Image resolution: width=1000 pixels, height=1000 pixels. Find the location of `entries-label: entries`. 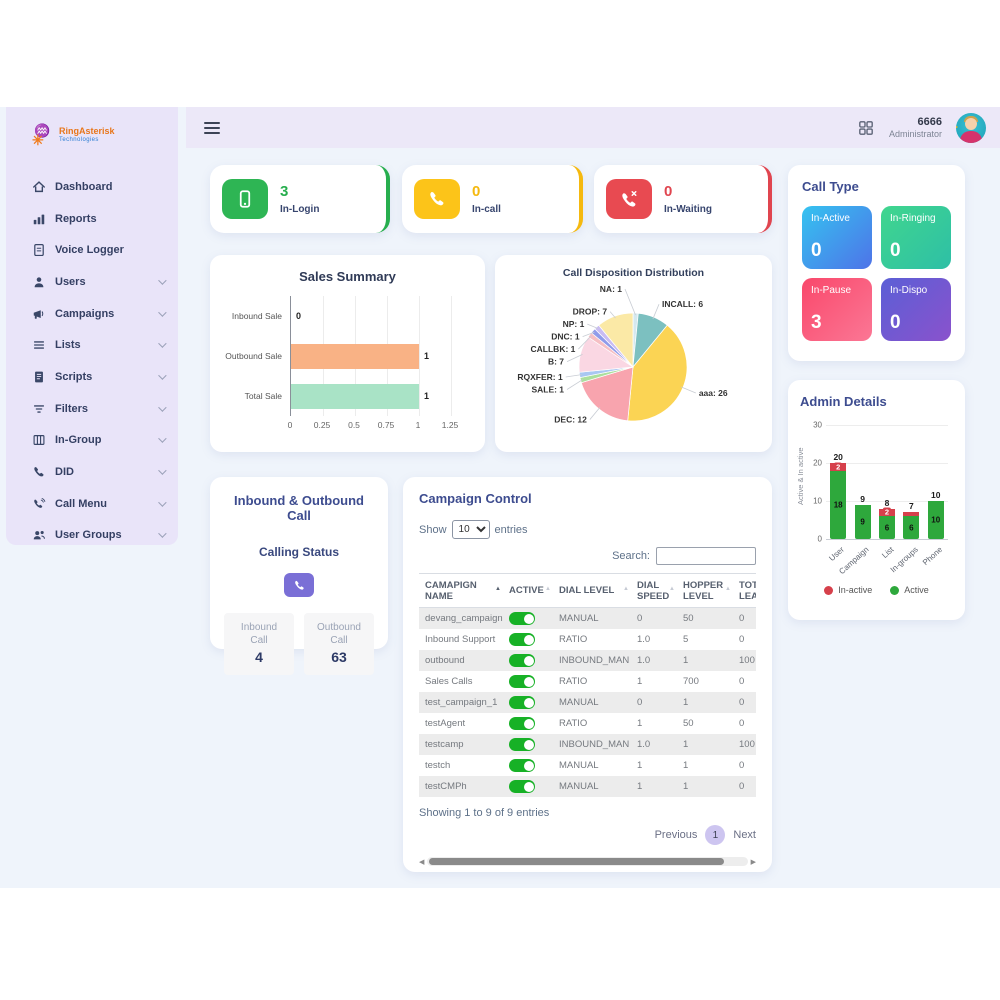

entries-label: entries is located at coordinates (511, 529).